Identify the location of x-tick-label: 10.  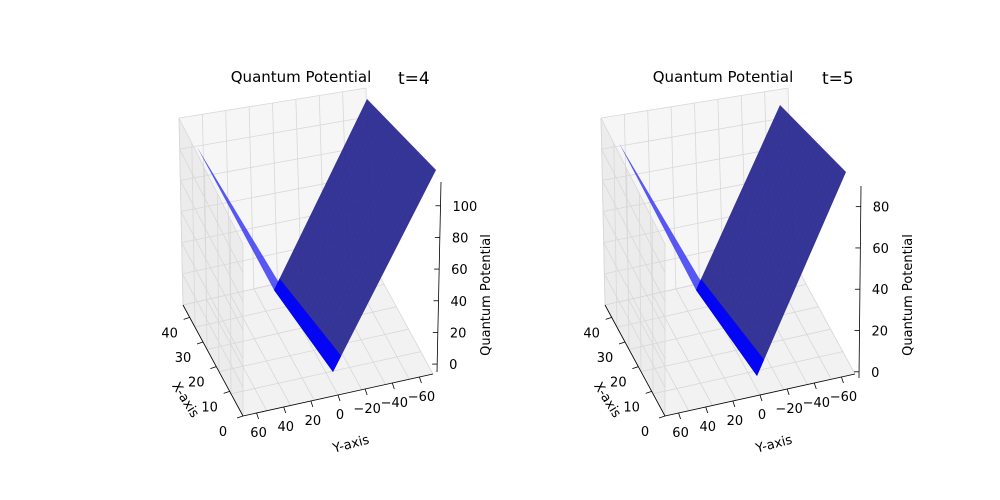
(631, 407).